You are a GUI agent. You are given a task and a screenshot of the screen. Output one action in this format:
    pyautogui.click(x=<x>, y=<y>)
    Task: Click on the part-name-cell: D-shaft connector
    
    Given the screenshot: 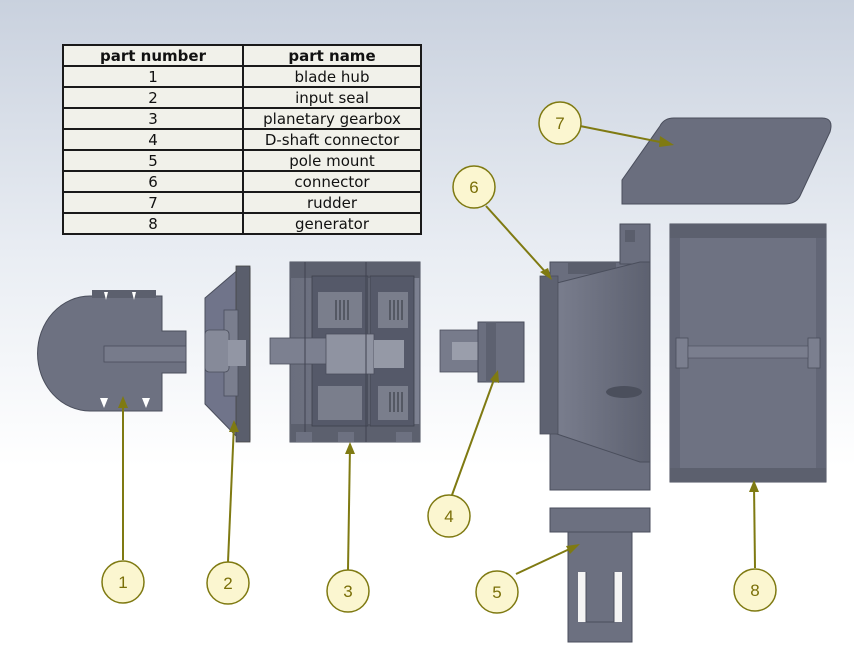 What is the action you would take?
    pyautogui.click(x=332, y=139)
    